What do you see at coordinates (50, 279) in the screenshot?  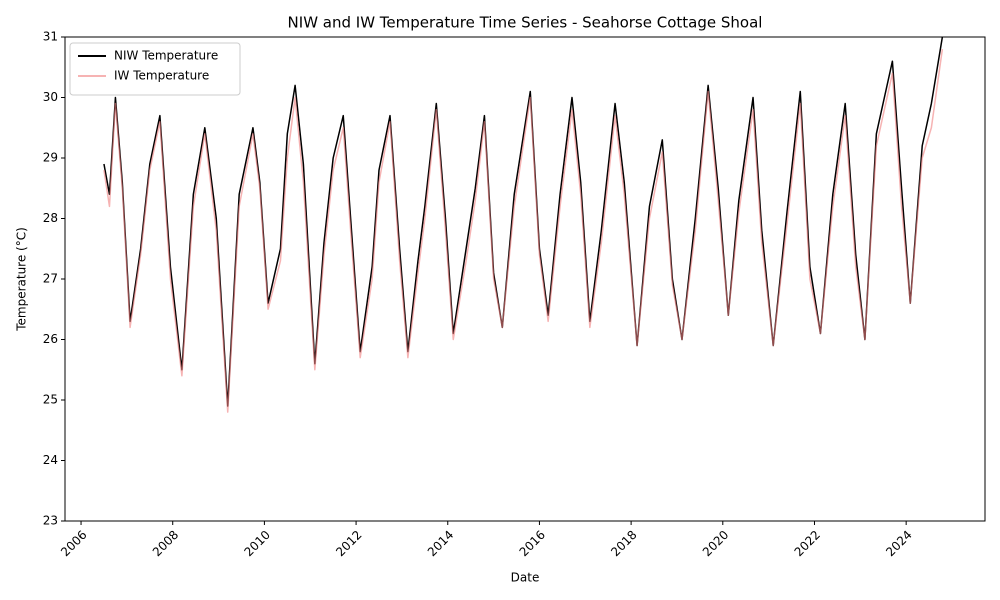 I see `y-tick-label: 27` at bounding box center [50, 279].